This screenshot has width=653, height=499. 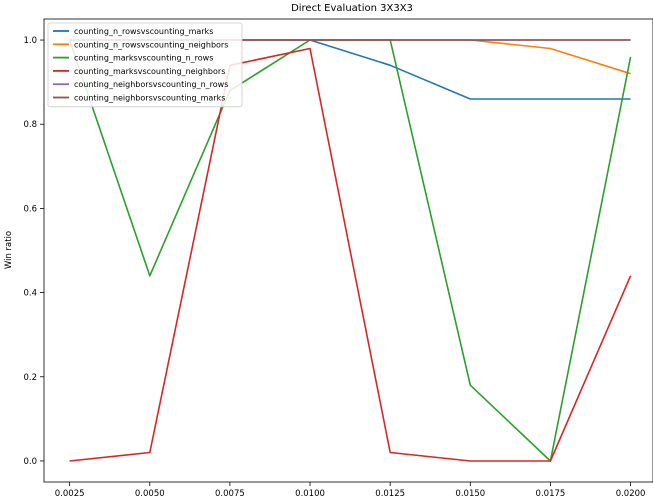 I want to click on legend-box, so click(x=145, y=65).